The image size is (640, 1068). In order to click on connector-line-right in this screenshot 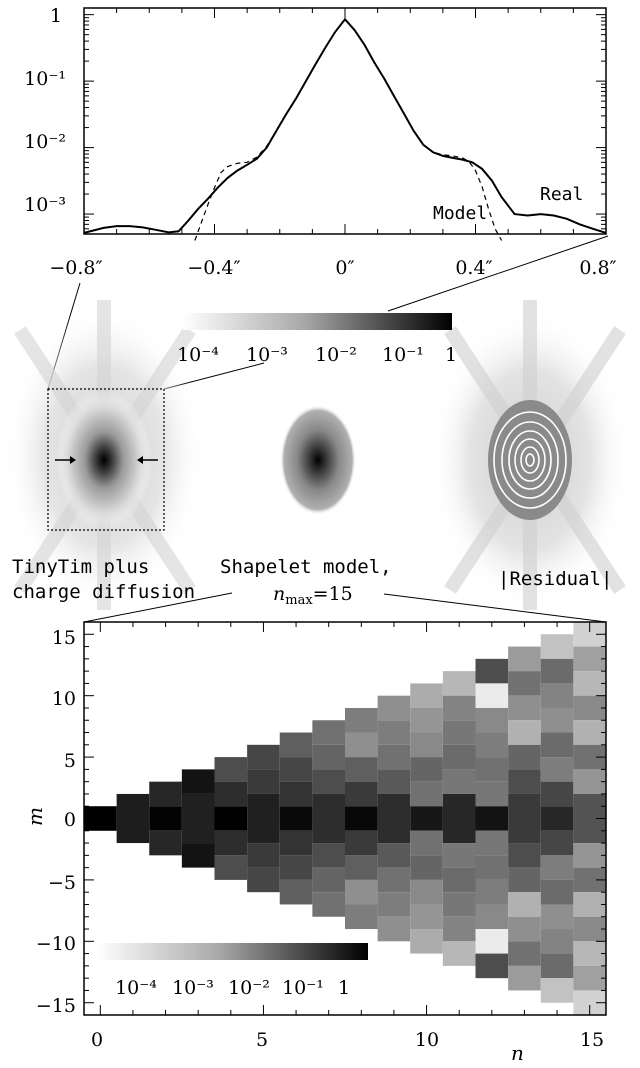, I will do `click(498, 273)`.